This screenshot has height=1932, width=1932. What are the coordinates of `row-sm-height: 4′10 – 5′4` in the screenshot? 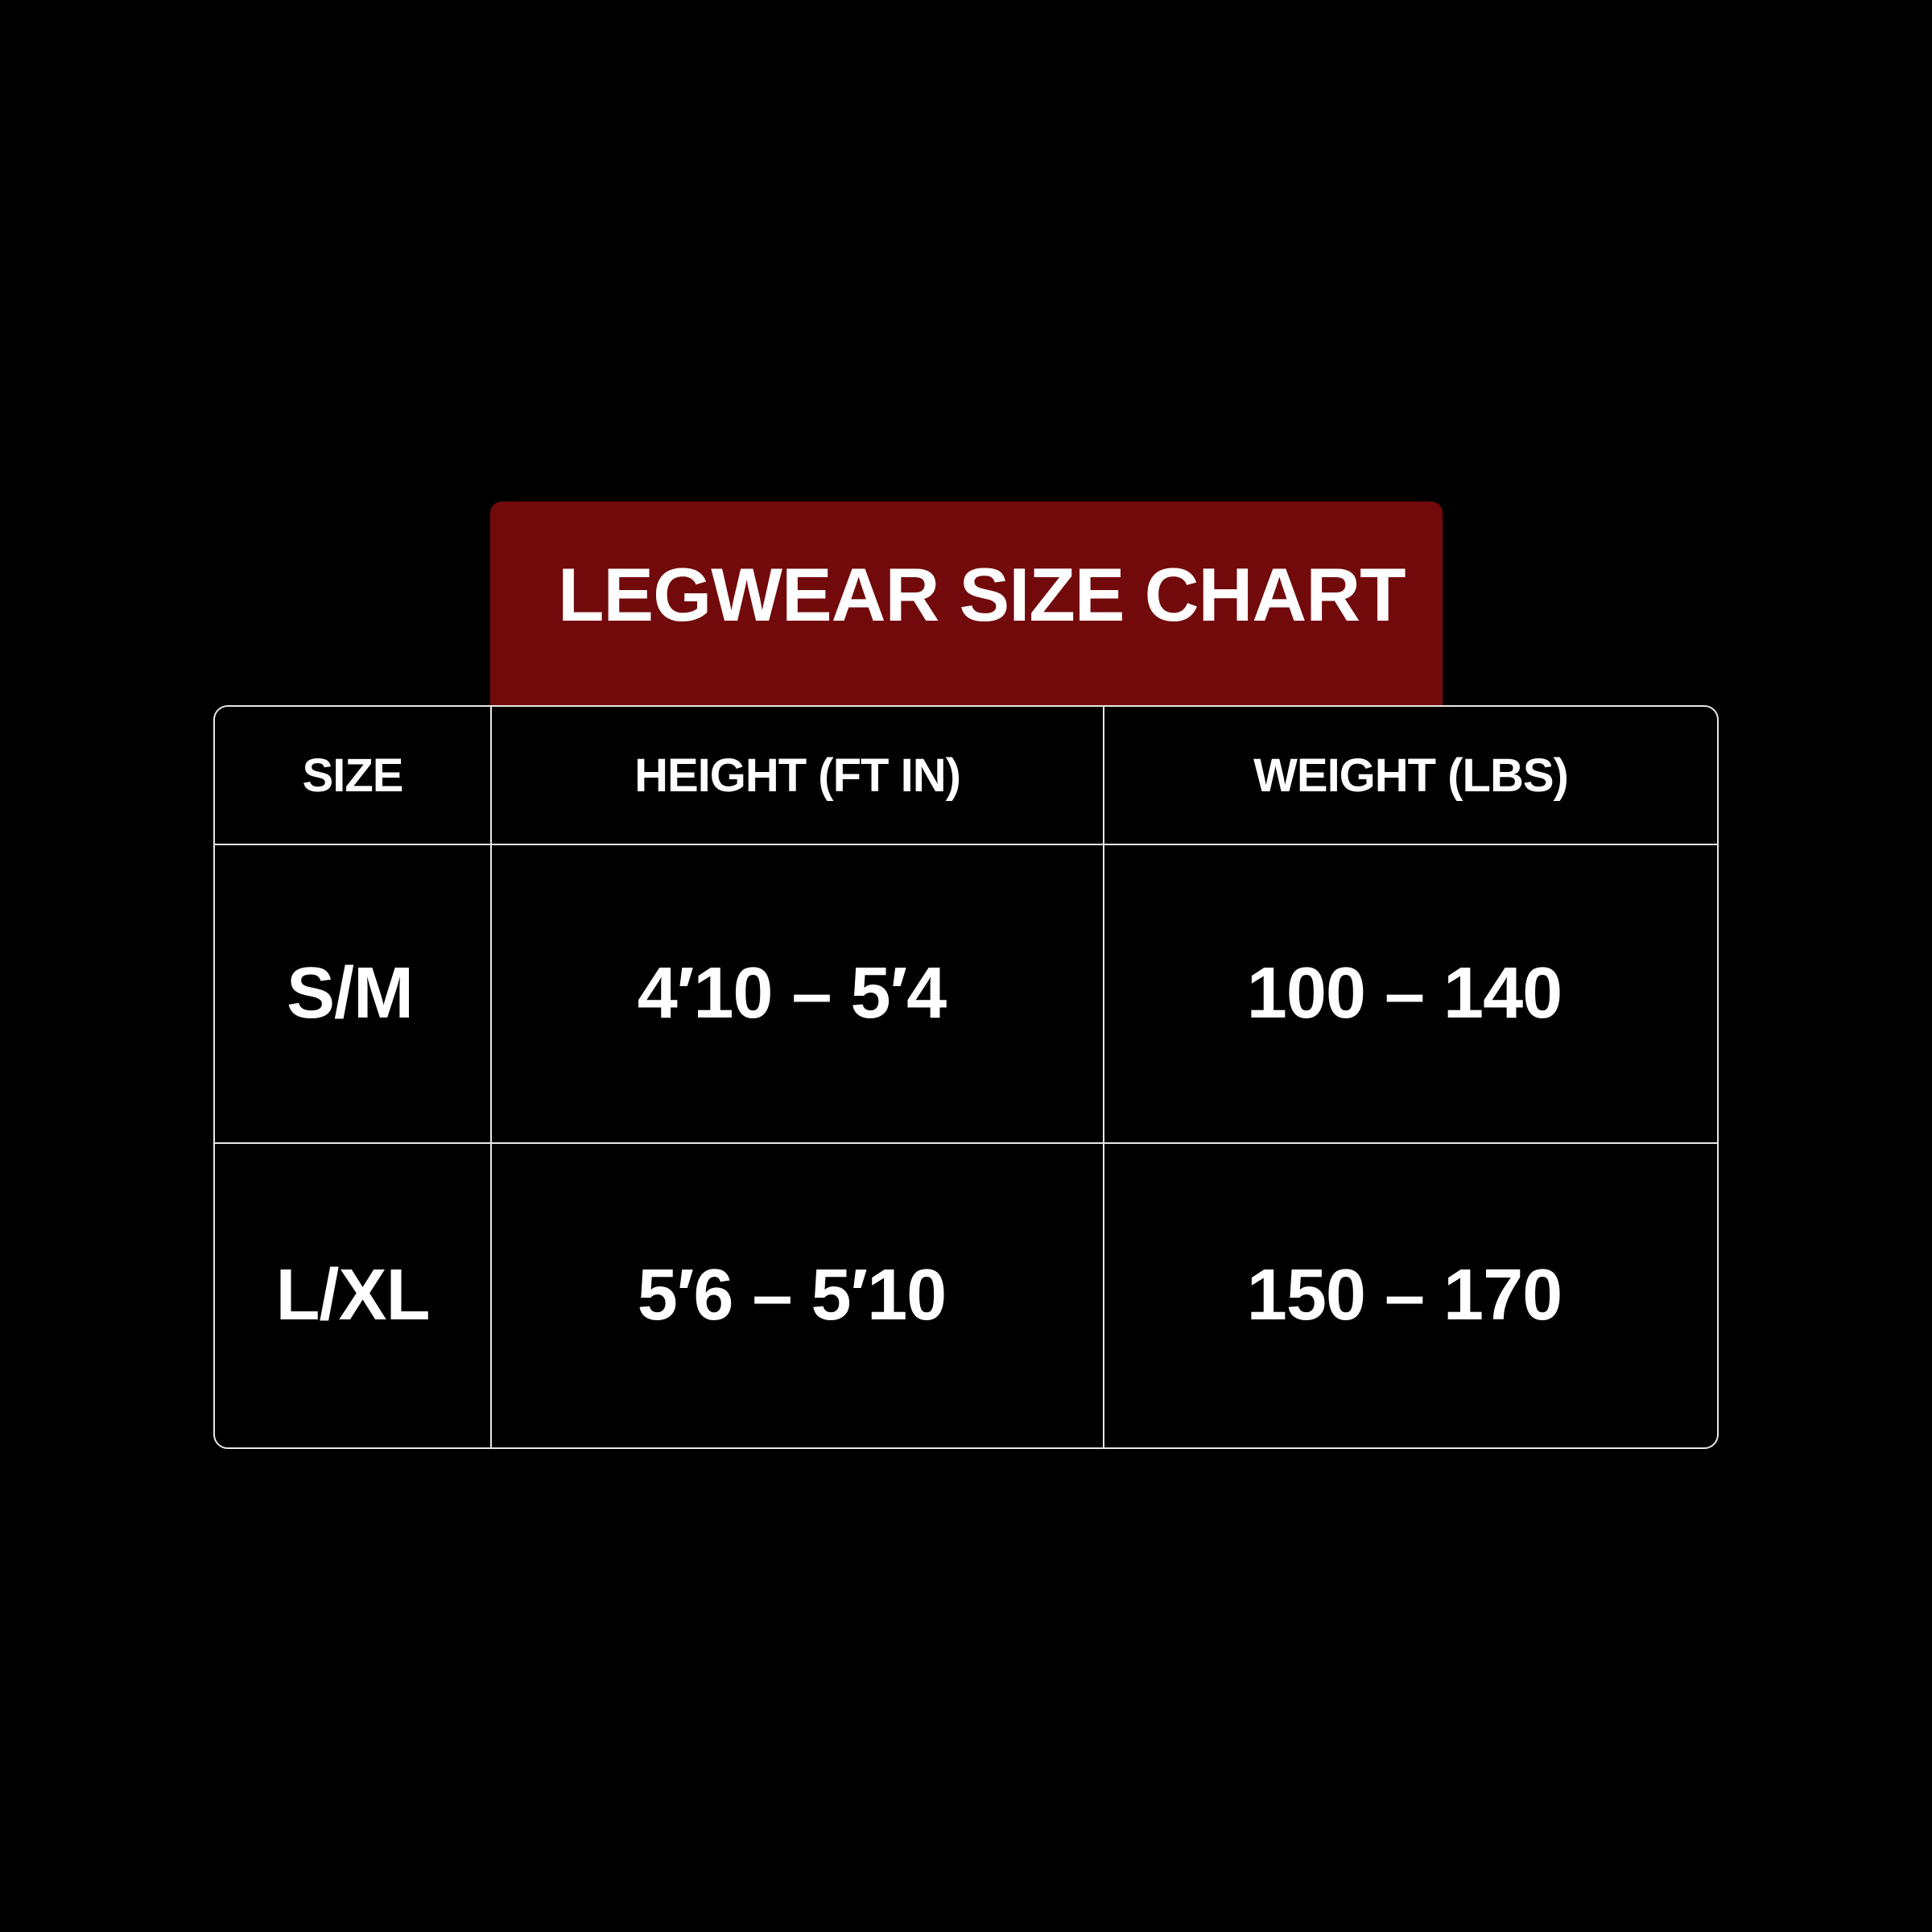 It's located at (792, 993).